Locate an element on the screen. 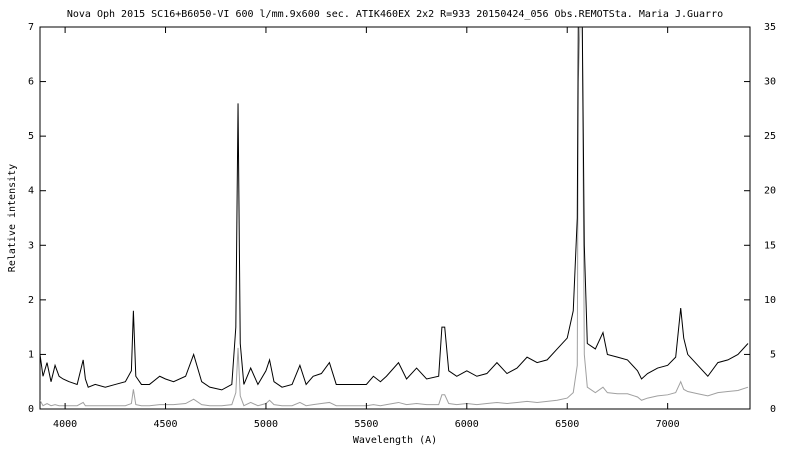  y2-tick-label: 5 is located at coordinates (773, 354).